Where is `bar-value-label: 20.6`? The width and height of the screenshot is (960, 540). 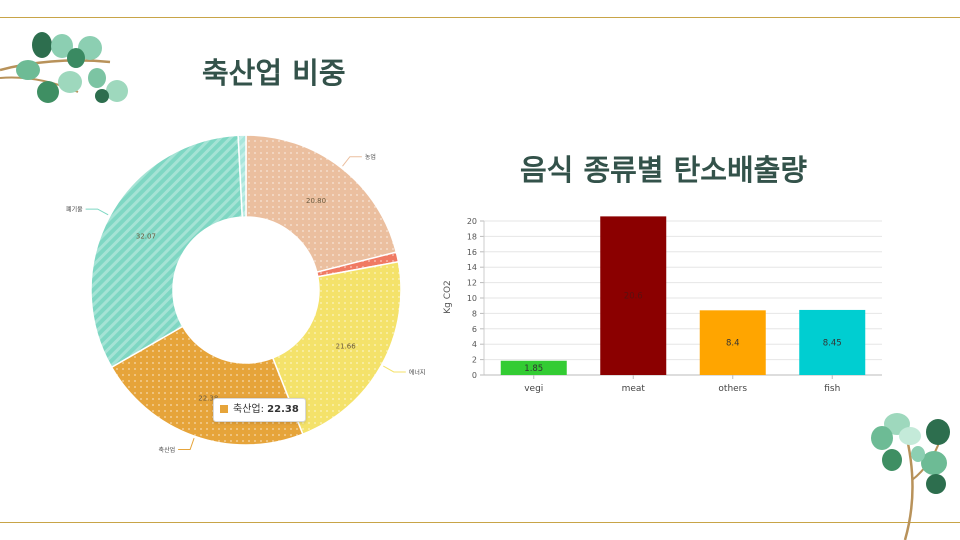
bar-value-label: 20.6 is located at coordinates (633, 297).